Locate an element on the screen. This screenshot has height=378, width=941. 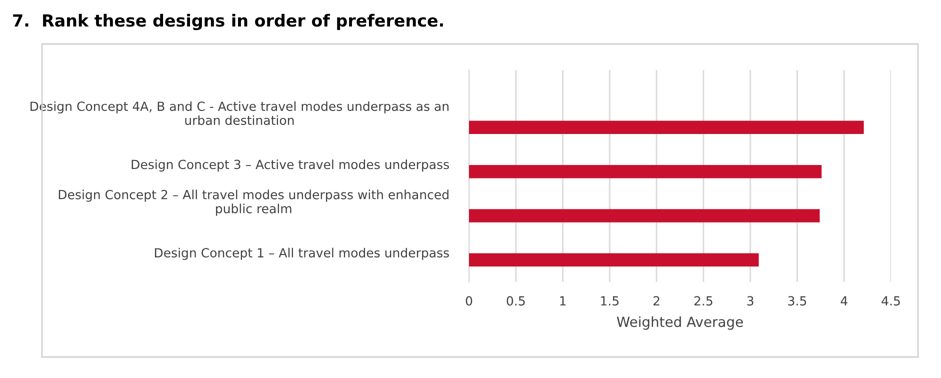
x-tick-label: 4 is located at coordinates (844, 301).